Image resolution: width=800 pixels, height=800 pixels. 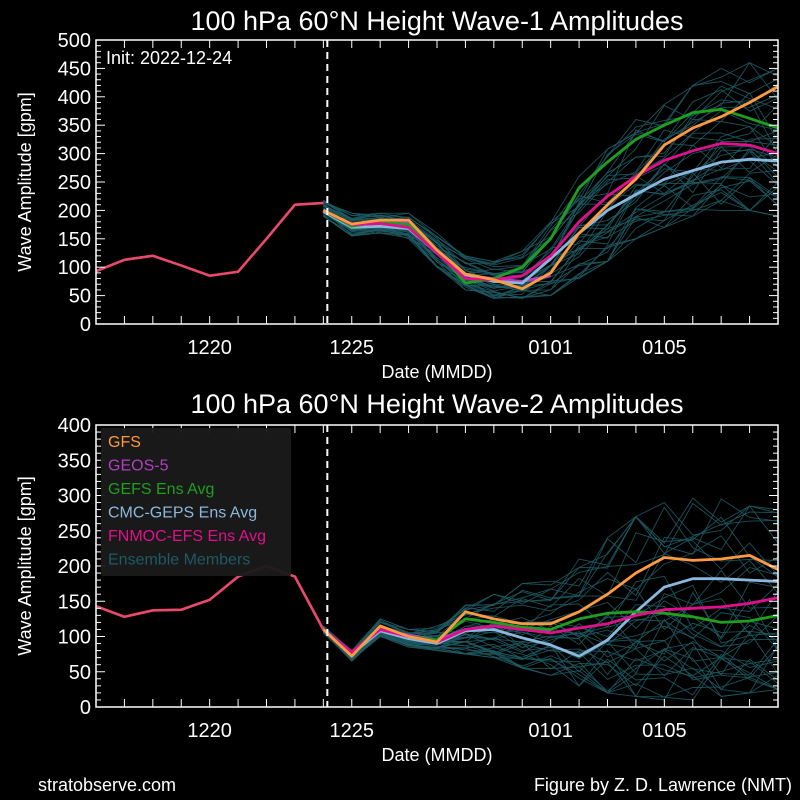 I want to click on init-date-label: Init: 2022-12-24, so click(x=169, y=58).